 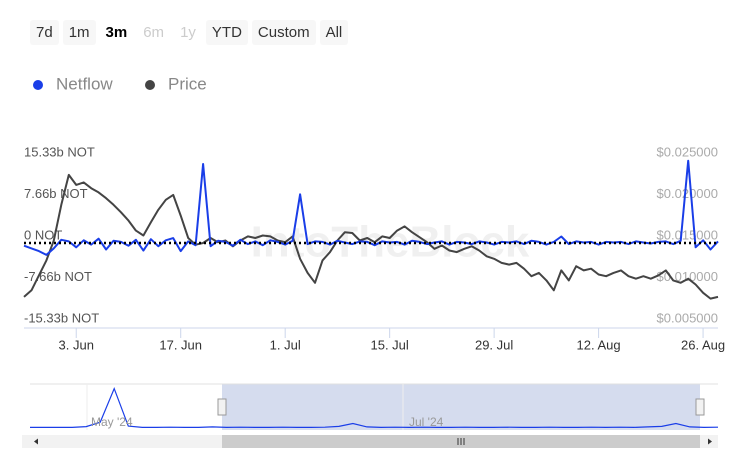 I want to click on y2-tick-label: $0.025000, so click(x=687, y=151).